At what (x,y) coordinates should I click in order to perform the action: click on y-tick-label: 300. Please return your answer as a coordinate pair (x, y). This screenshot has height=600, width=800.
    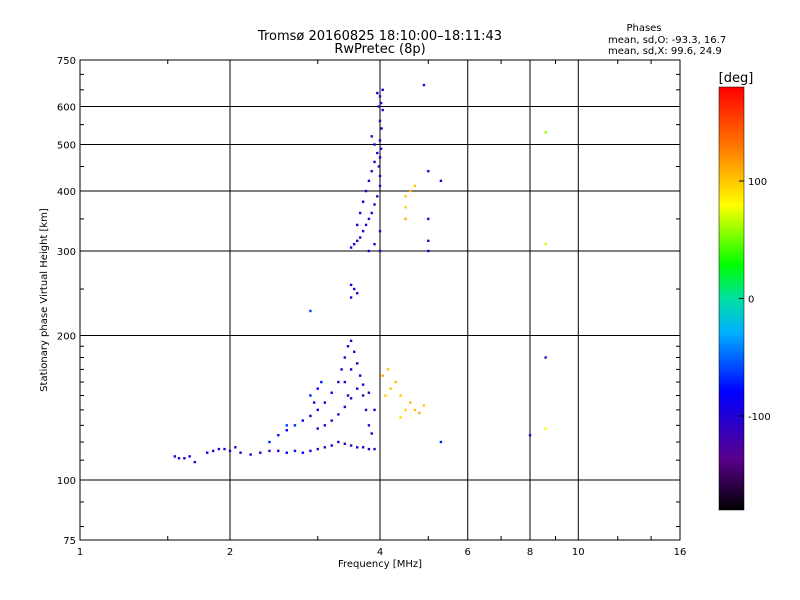
    Looking at the image, I should click on (66, 252).